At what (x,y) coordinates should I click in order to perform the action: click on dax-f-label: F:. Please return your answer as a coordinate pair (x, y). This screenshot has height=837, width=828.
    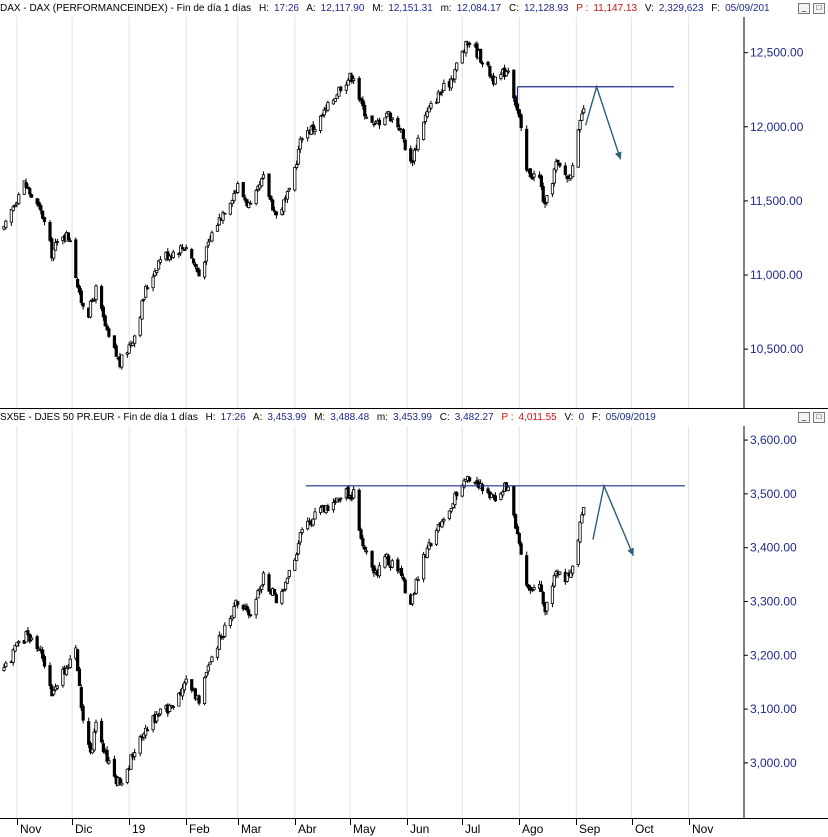
    Looking at the image, I should click on (716, 8).